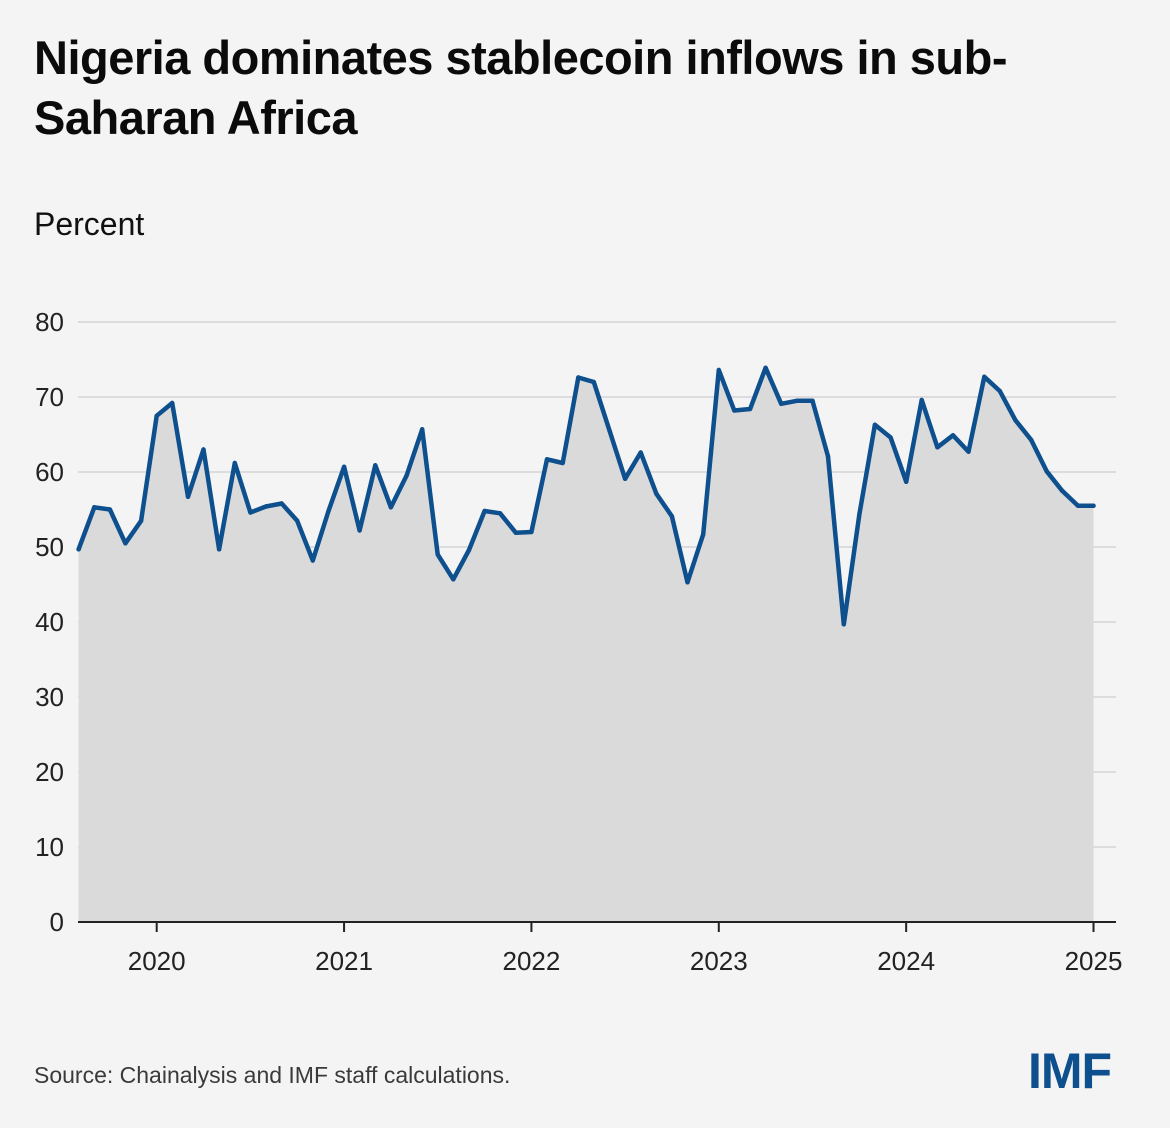 Image resolution: width=1170 pixels, height=1128 pixels. What do you see at coordinates (49, 397) in the screenshot?
I see `y-tick-label: 70` at bounding box center [49, 397].